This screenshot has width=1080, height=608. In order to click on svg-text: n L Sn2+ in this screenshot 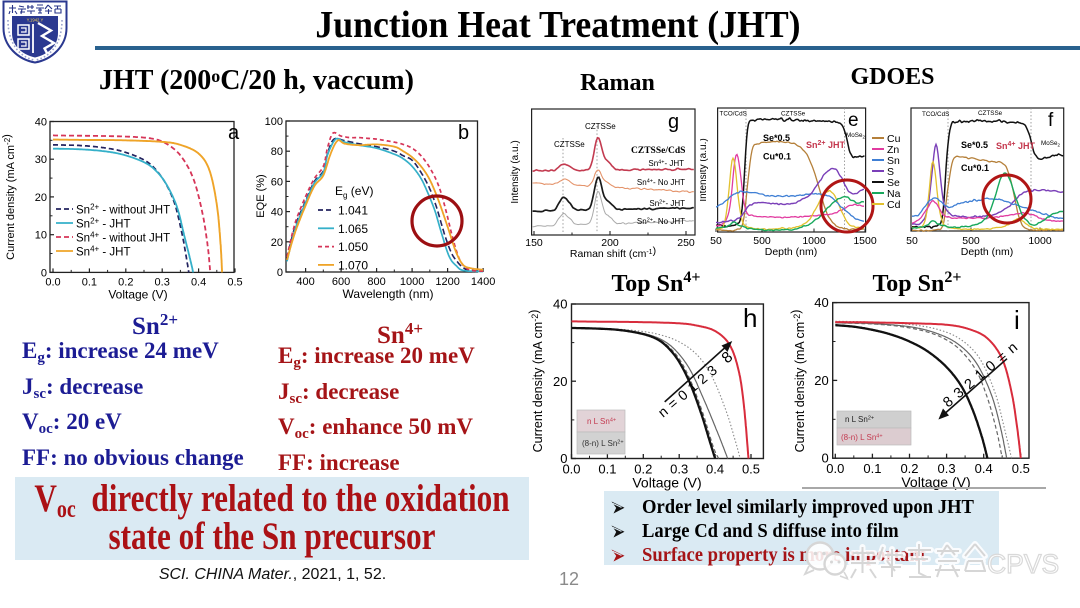, I will do `click(859, 419)`.